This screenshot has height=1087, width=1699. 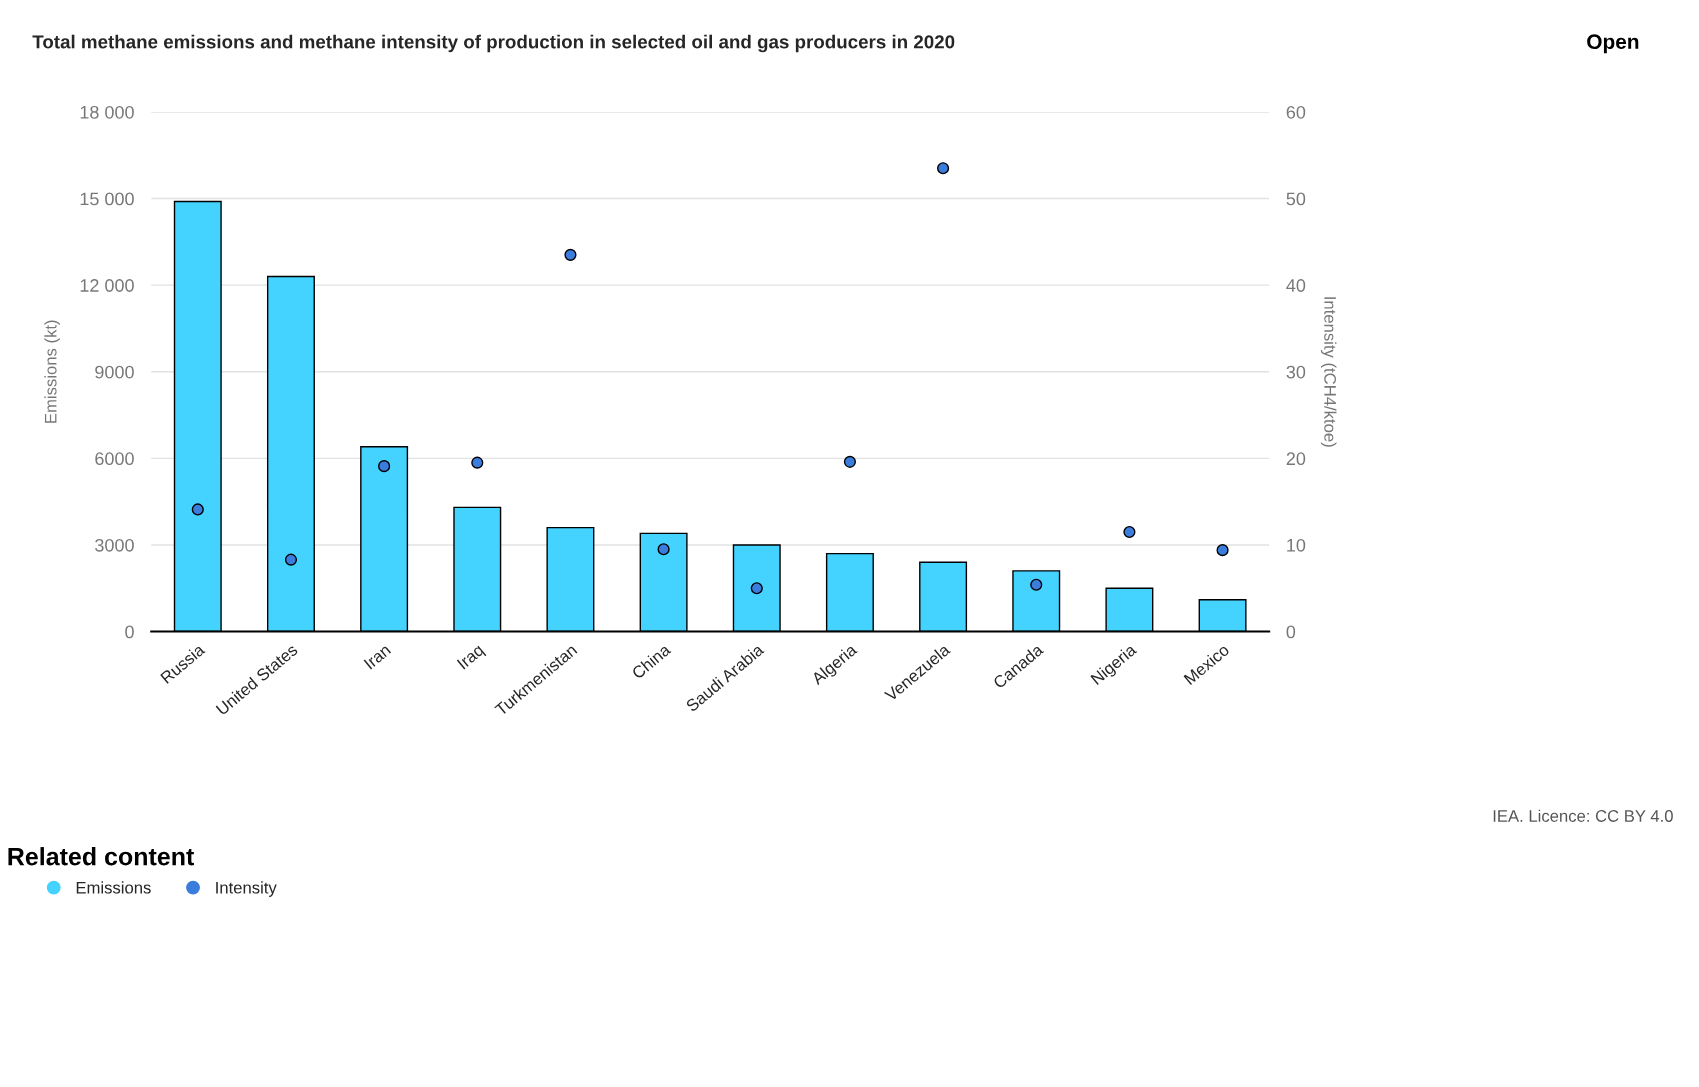 I want to click on text: Related content, so click(x=101, y=856).